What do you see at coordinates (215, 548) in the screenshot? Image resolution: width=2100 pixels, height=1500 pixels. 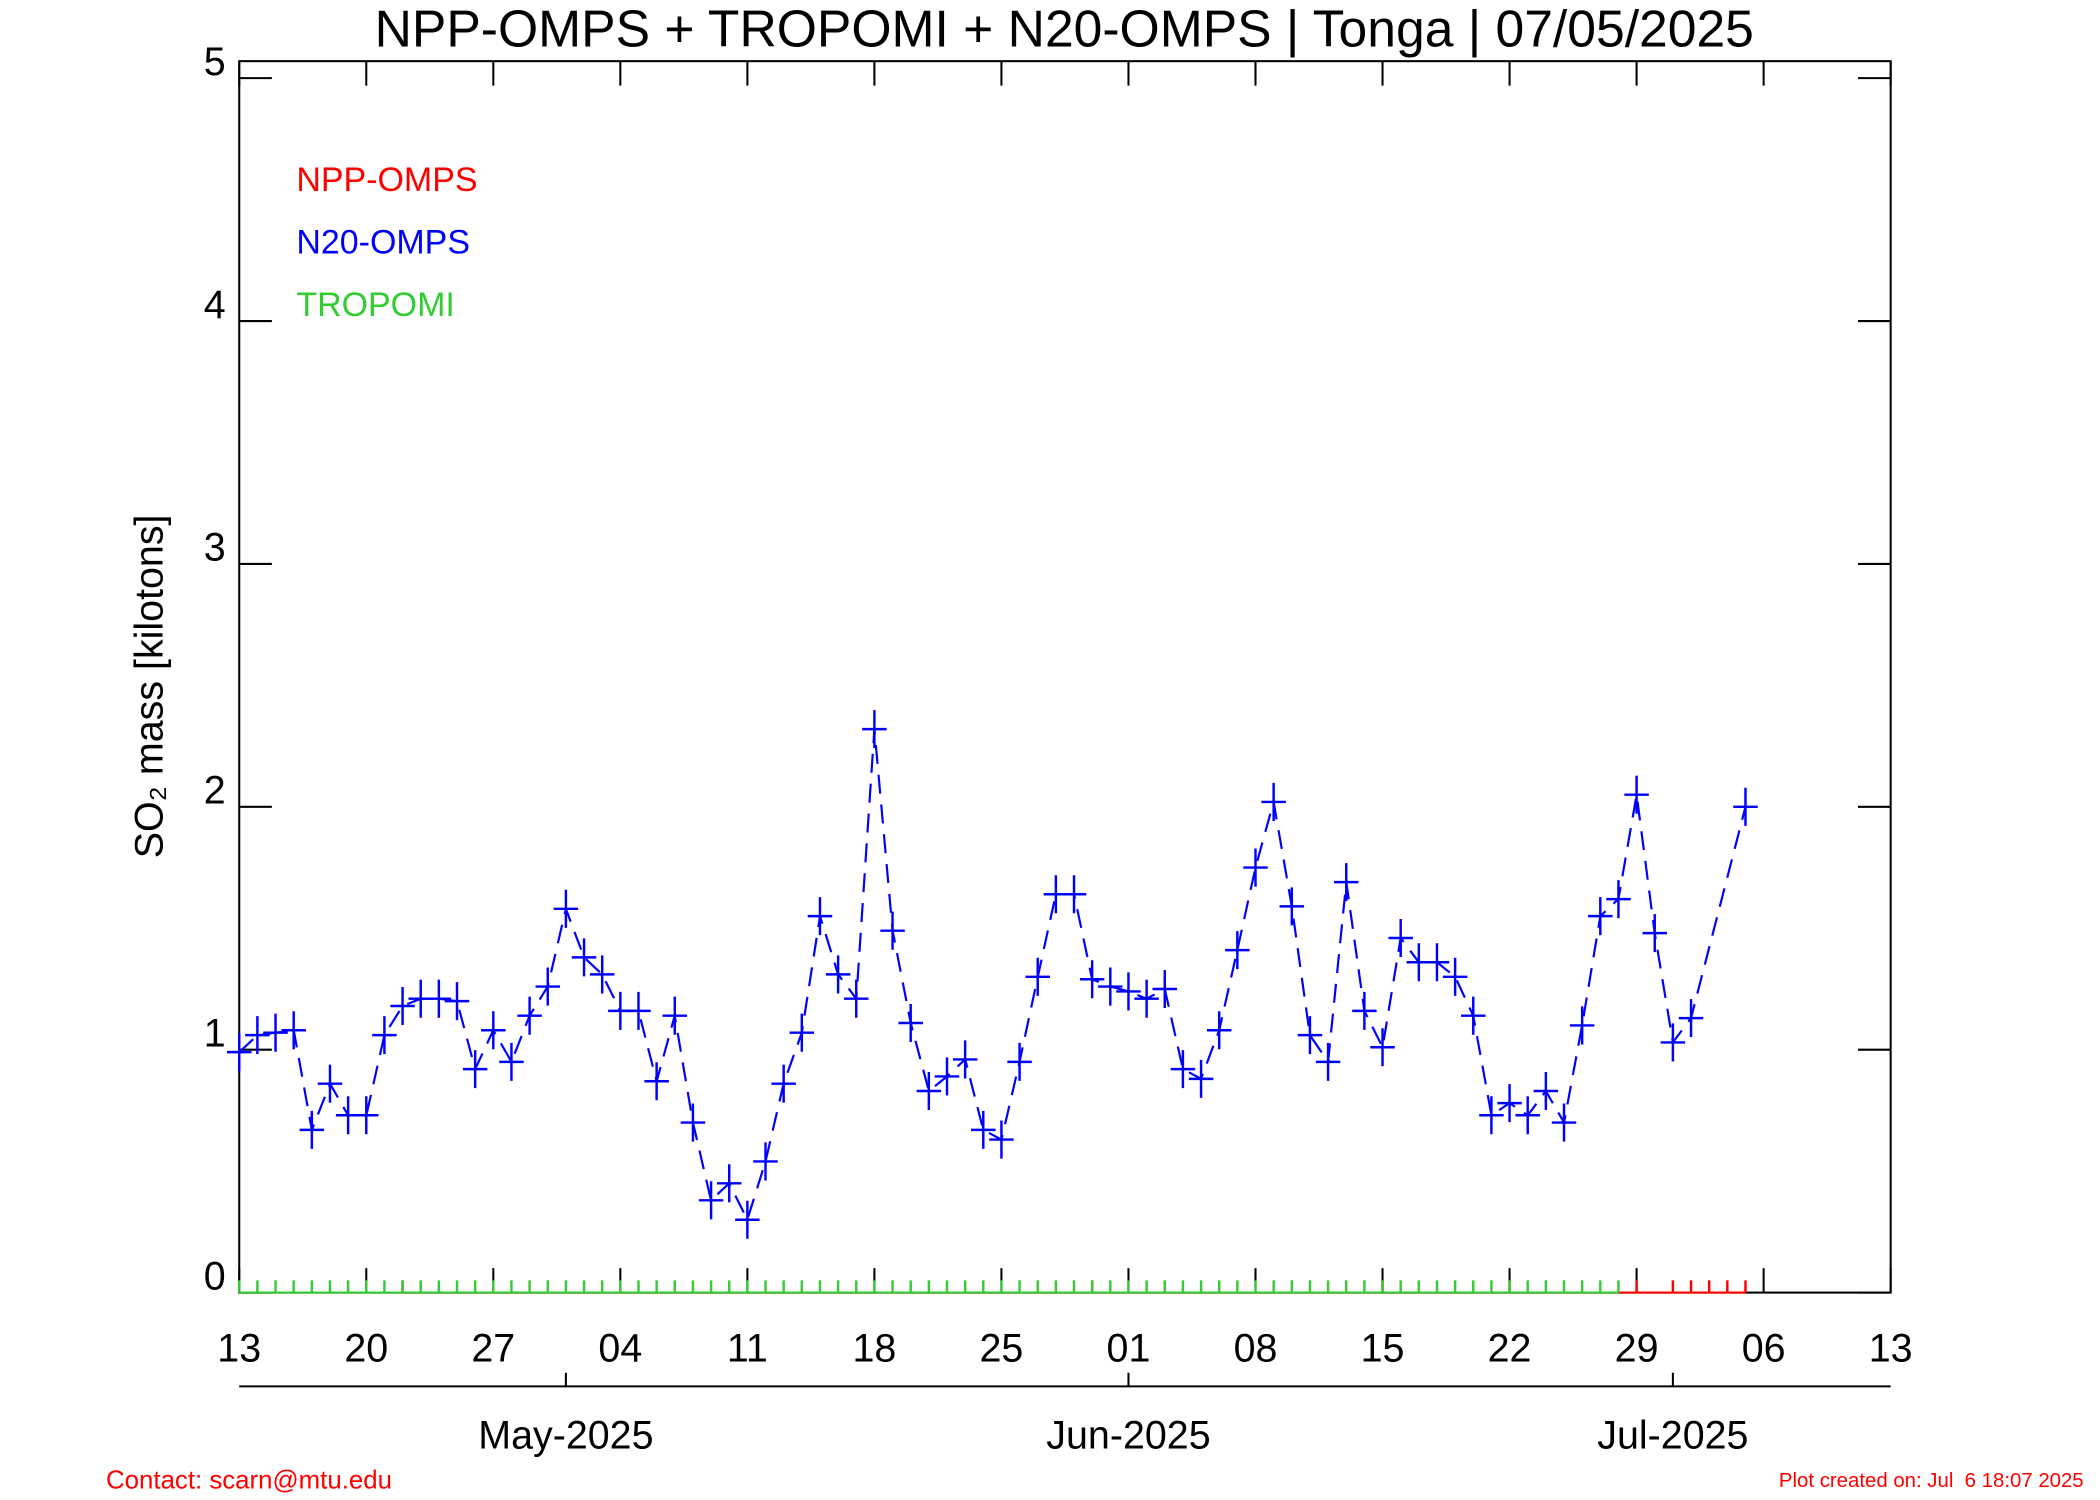 I see `y-tick-label: 3` at bounding box center [215, 548].